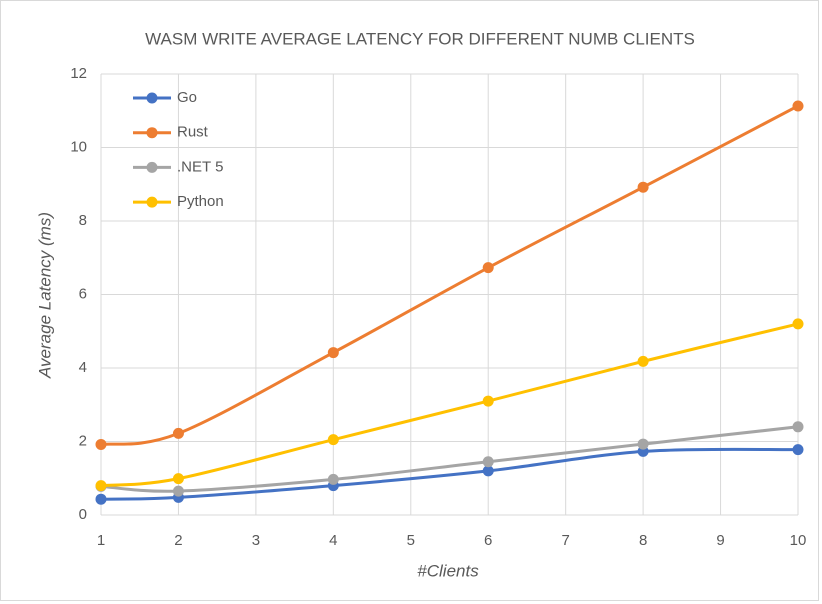  Describe the element at coordinates (643, 540) in the screenshot. I see `x-tick-label: 8` at that location.